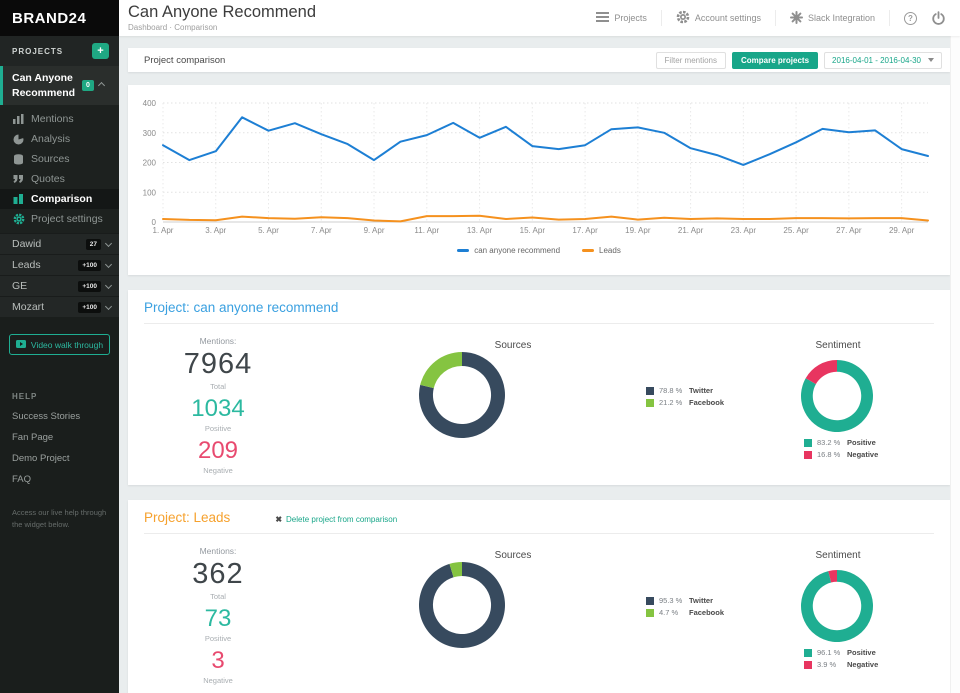 This screenshot has height=693, width=960. I want to click on sentiment-title: Sentiment, so click(838, 345).